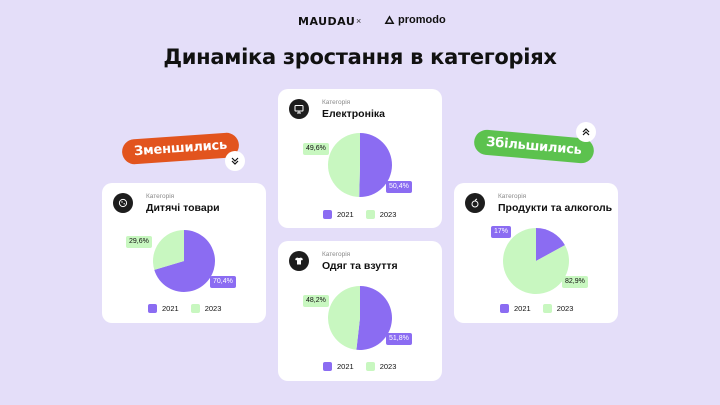  What do you see at coordinates (353, 114) in the screenshot?
I see `card-title: Електроніка` at bounding box center [353, 114].